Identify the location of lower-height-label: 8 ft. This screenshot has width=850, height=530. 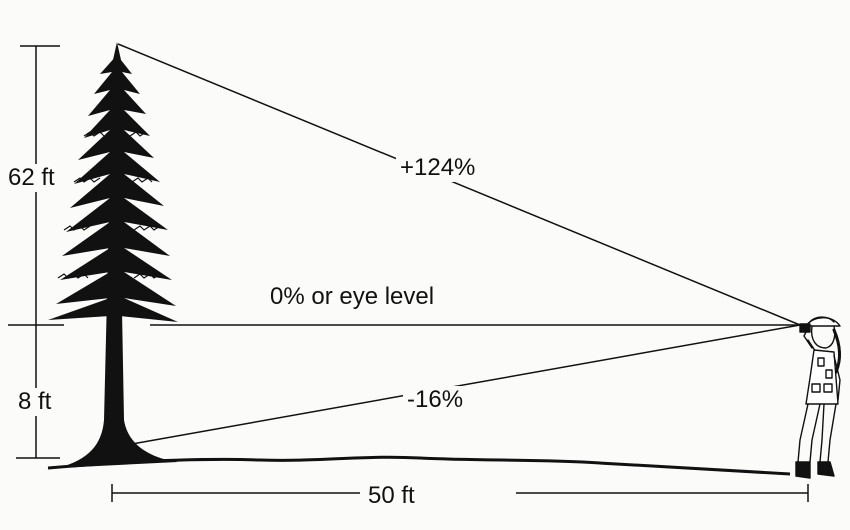
(35, 402).